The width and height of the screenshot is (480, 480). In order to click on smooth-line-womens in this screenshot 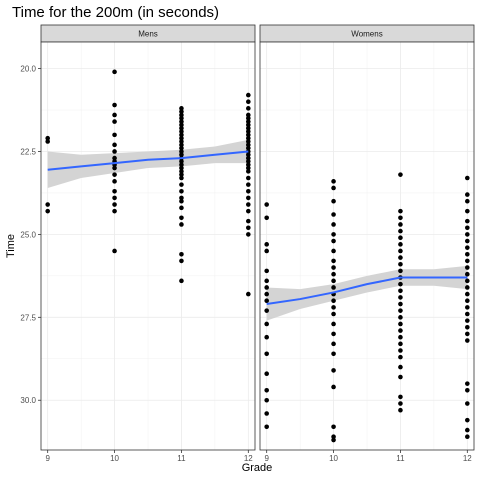, I will do `click(367, 291)`.